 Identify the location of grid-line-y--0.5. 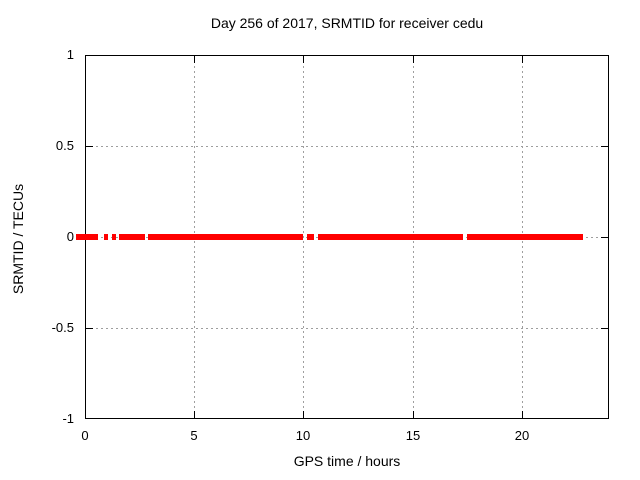
(347, 328).